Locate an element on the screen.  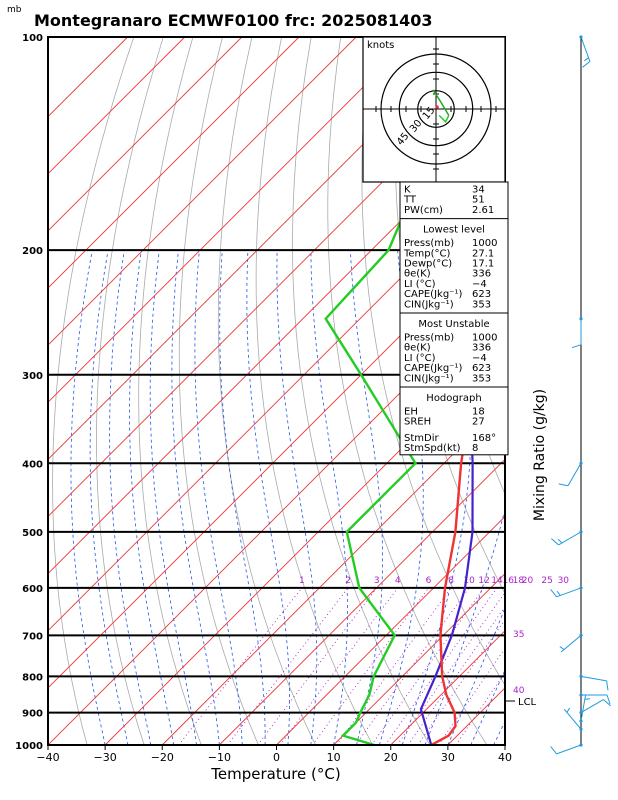
table-section-title: Hodograph is located at coordinates (453, 398).